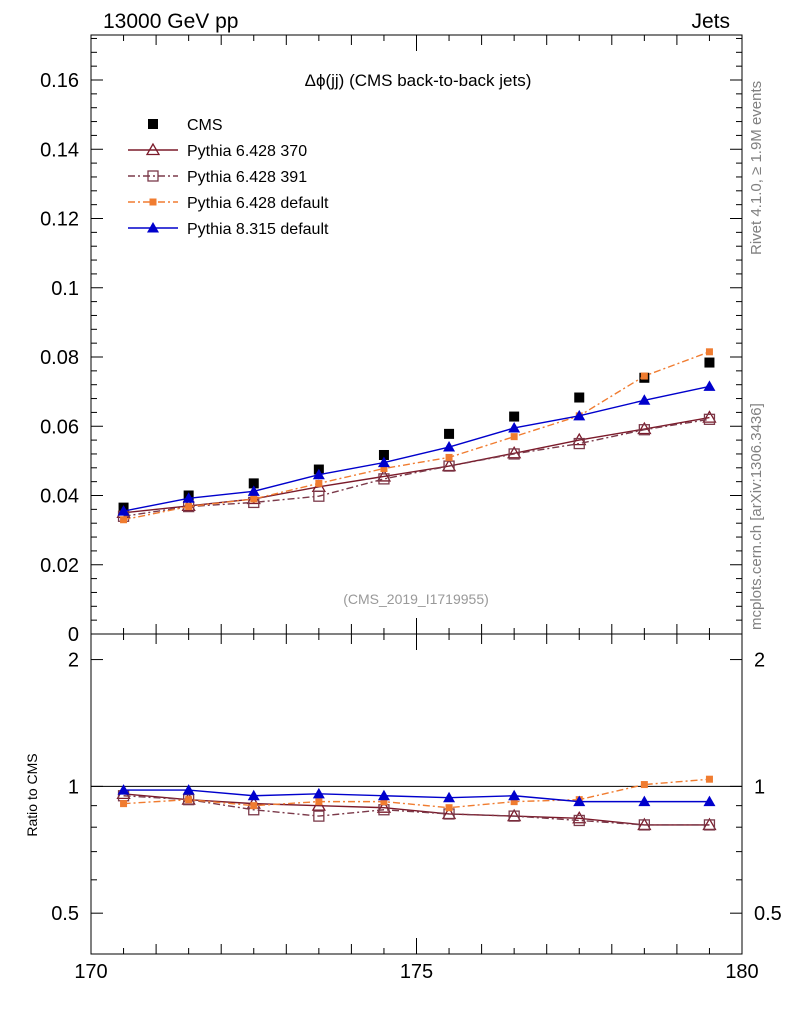 The height and width of the screenshot is (1029, 786). Describe the element at coordinates (416, 599) in the screenshot. I see `plot-watermark: (CMS_2019_I1719955)` at that location.